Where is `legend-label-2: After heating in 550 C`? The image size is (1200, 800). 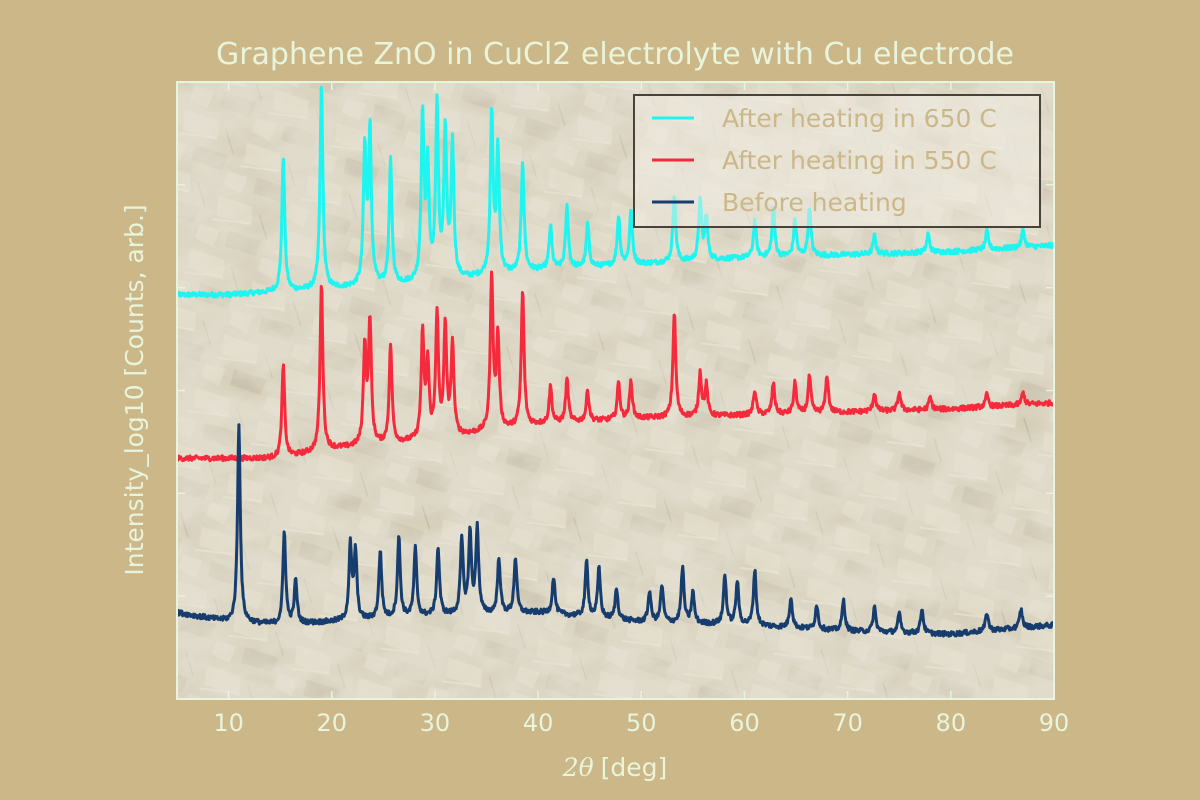
legend-label-2: After heating in 550 C is located at coordinates (859, 160).